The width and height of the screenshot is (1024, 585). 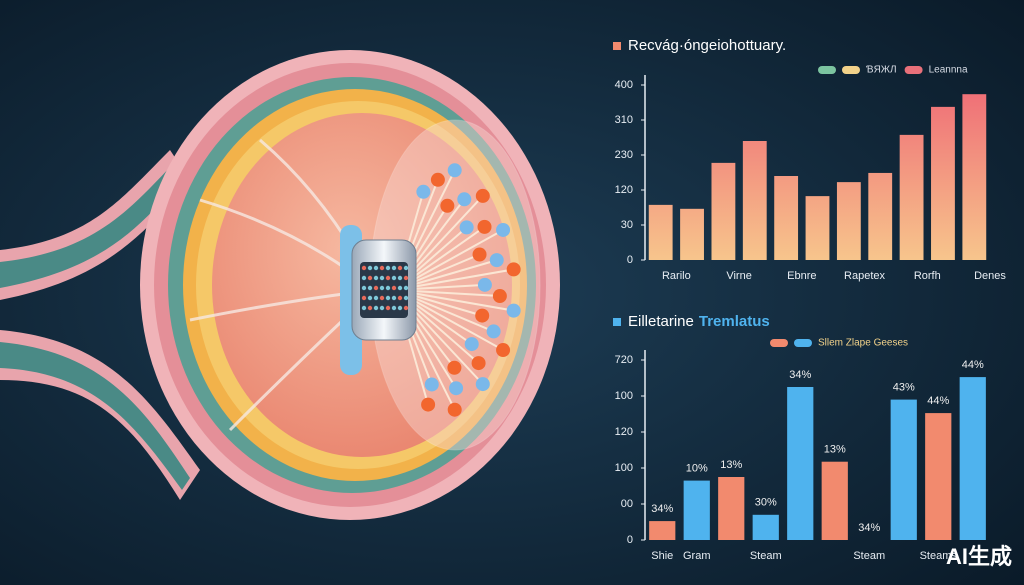 I want to click on title-marker, so click(x=617, y=46).